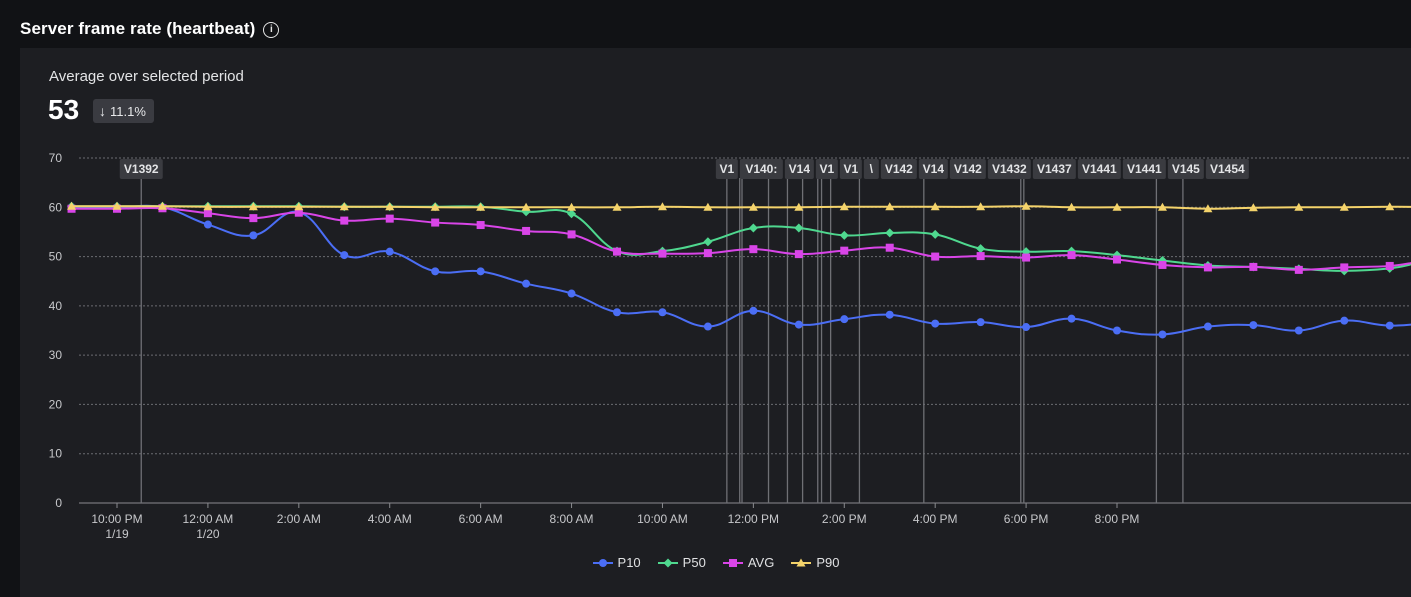 This screenshot has width=1411, height=597. I want to click on y-tick-label: 70, so click(56, 158).